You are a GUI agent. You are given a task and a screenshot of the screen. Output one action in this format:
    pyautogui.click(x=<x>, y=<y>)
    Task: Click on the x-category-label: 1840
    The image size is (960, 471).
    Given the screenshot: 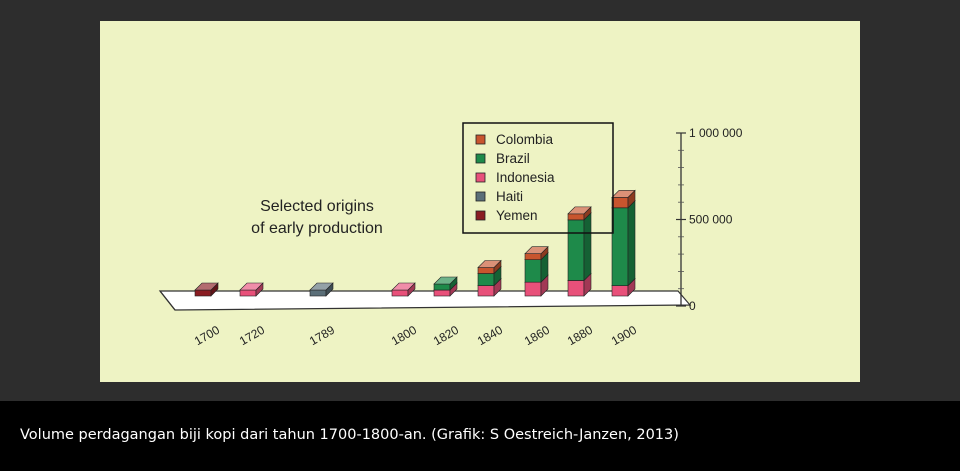 What is the action you would take?
    pyautogui.click(x=490, y=336)
    